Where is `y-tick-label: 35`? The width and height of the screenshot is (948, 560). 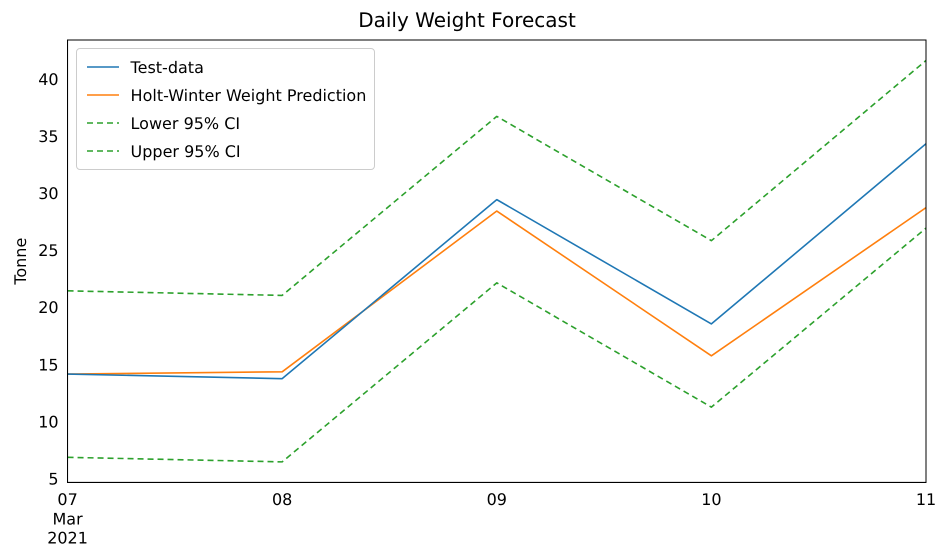 y-tick-label: 35 is located at coordinates (48, 136).